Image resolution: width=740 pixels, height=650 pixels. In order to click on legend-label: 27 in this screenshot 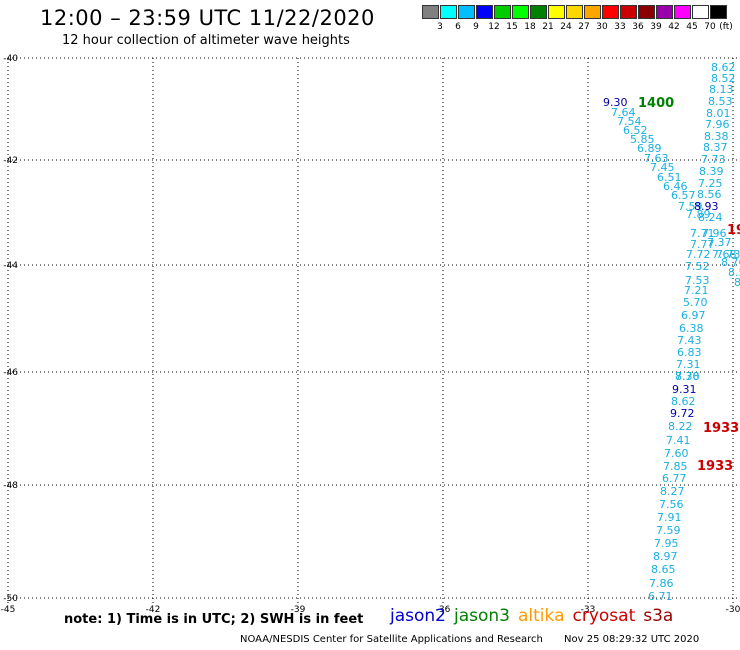, I will do `click(584, 27)`.